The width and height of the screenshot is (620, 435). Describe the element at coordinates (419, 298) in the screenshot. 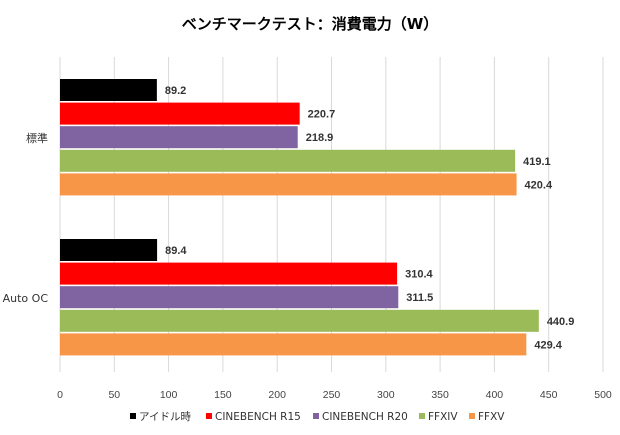

I see `data-label: 311.5` at that location.